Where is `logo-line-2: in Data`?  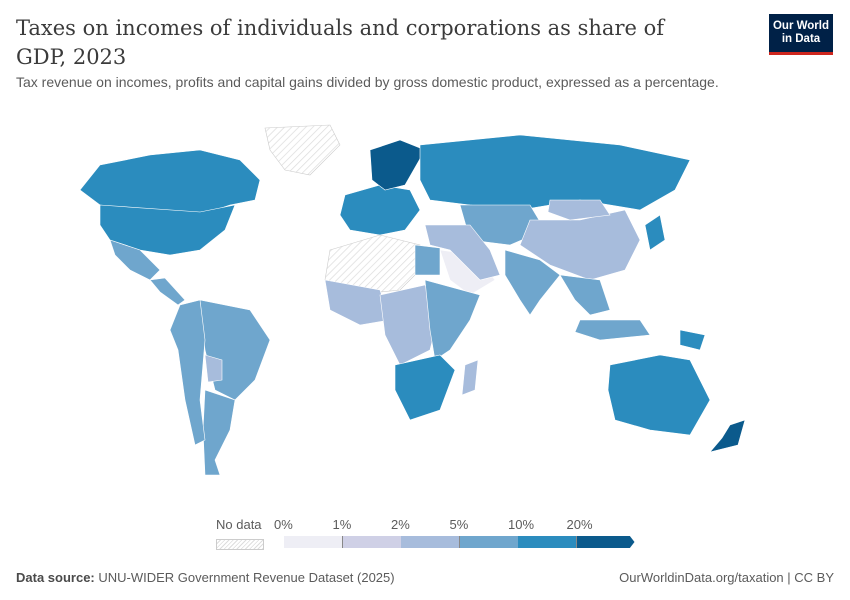 logo-line-2: in Data is located at coordinates (801, 39).